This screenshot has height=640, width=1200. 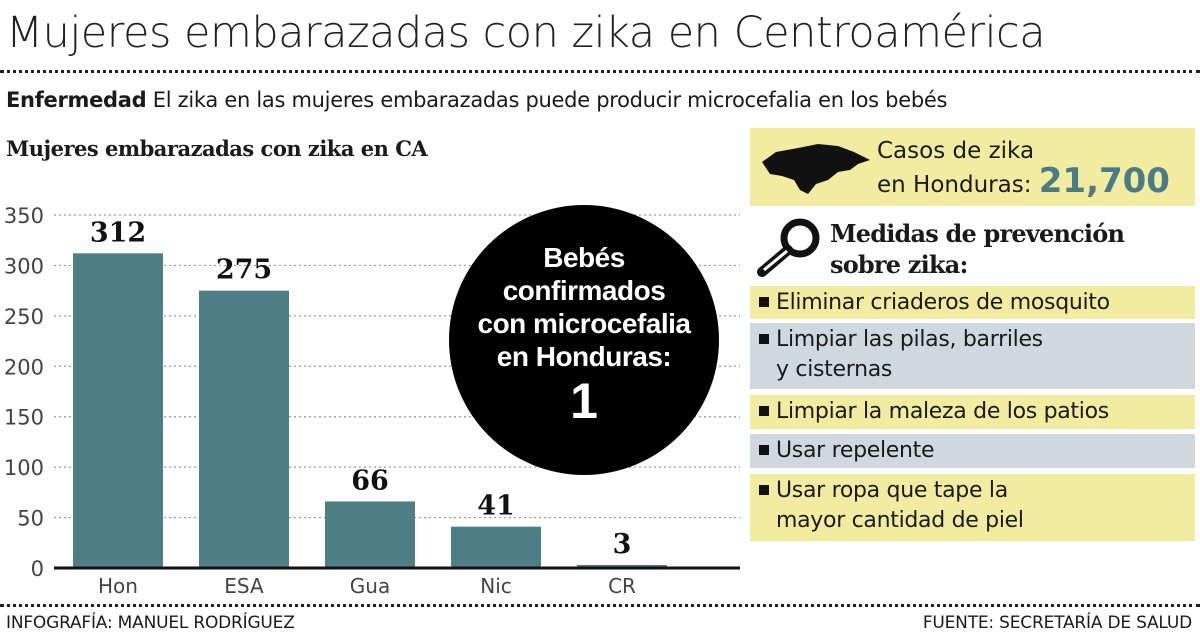 What do you see at coordinates (584, 257) in the screenshot?
I see `callout-line: Bebés` at bounding box center [584, 257].